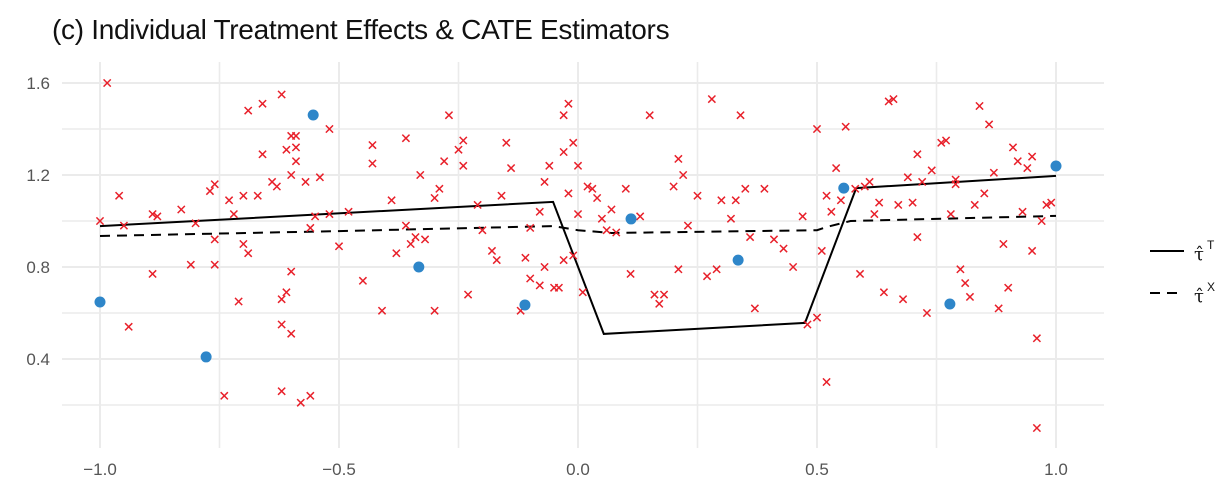 This screenshot has height=496, width=1228. What do you see at coordinates (38, 83) in the screenshot?
I see `y-tick-label: 1.6` at bounding box center [38, 83].